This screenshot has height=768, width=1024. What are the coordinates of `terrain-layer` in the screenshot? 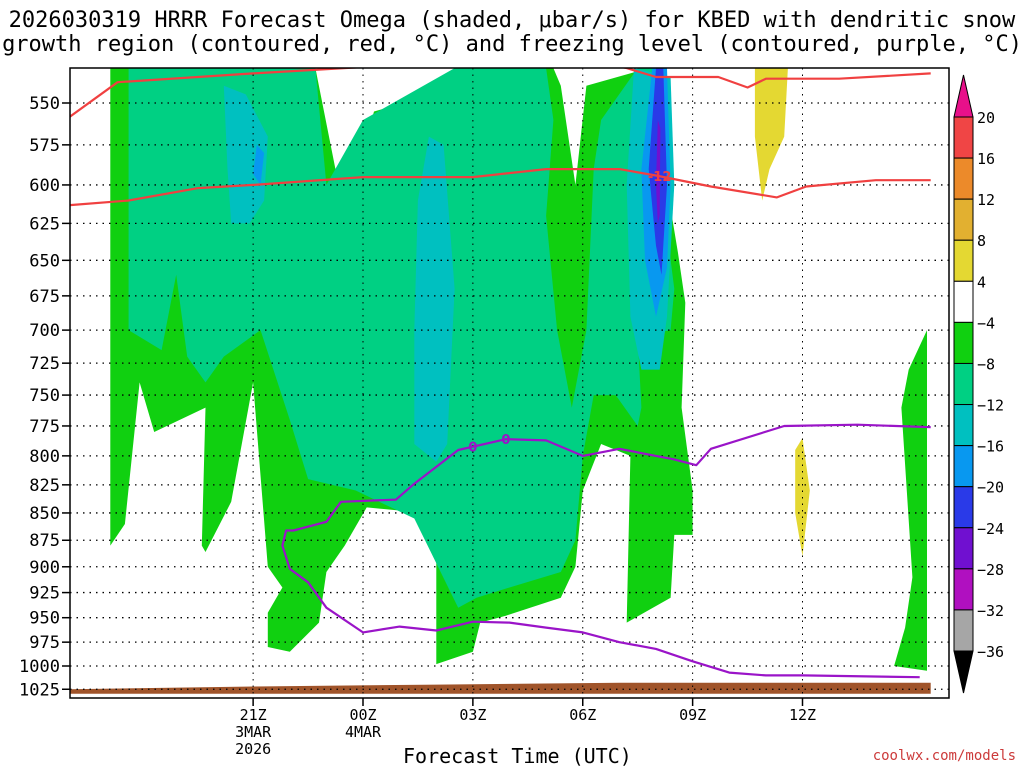 It's located at (500, 688).